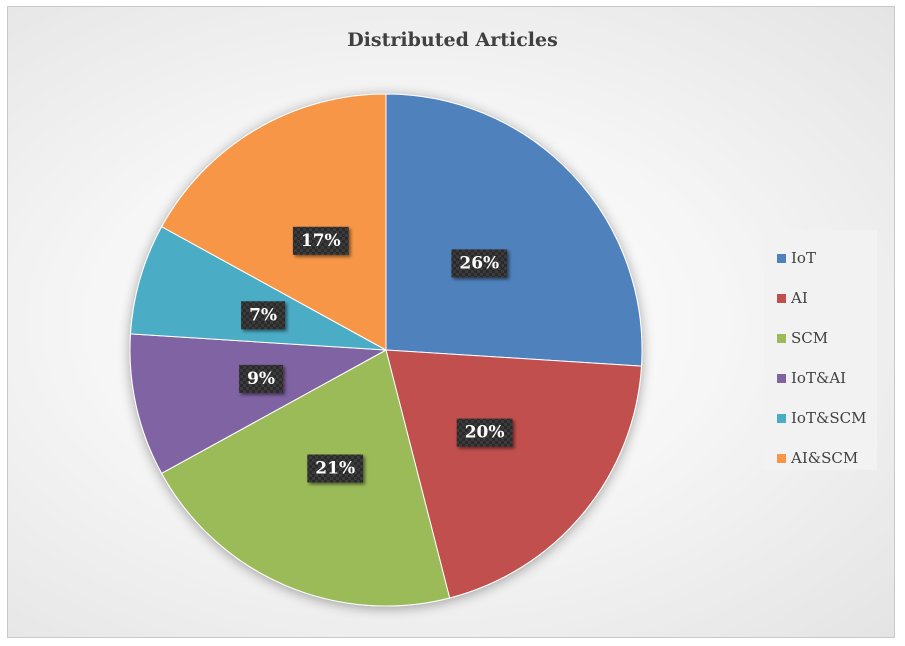 This screenshot has width=905, height=646. What do you see at coordinates (820, 298) in the screenshot?
I see `legend-item-ai: AI` at bounding box center [820, 298].